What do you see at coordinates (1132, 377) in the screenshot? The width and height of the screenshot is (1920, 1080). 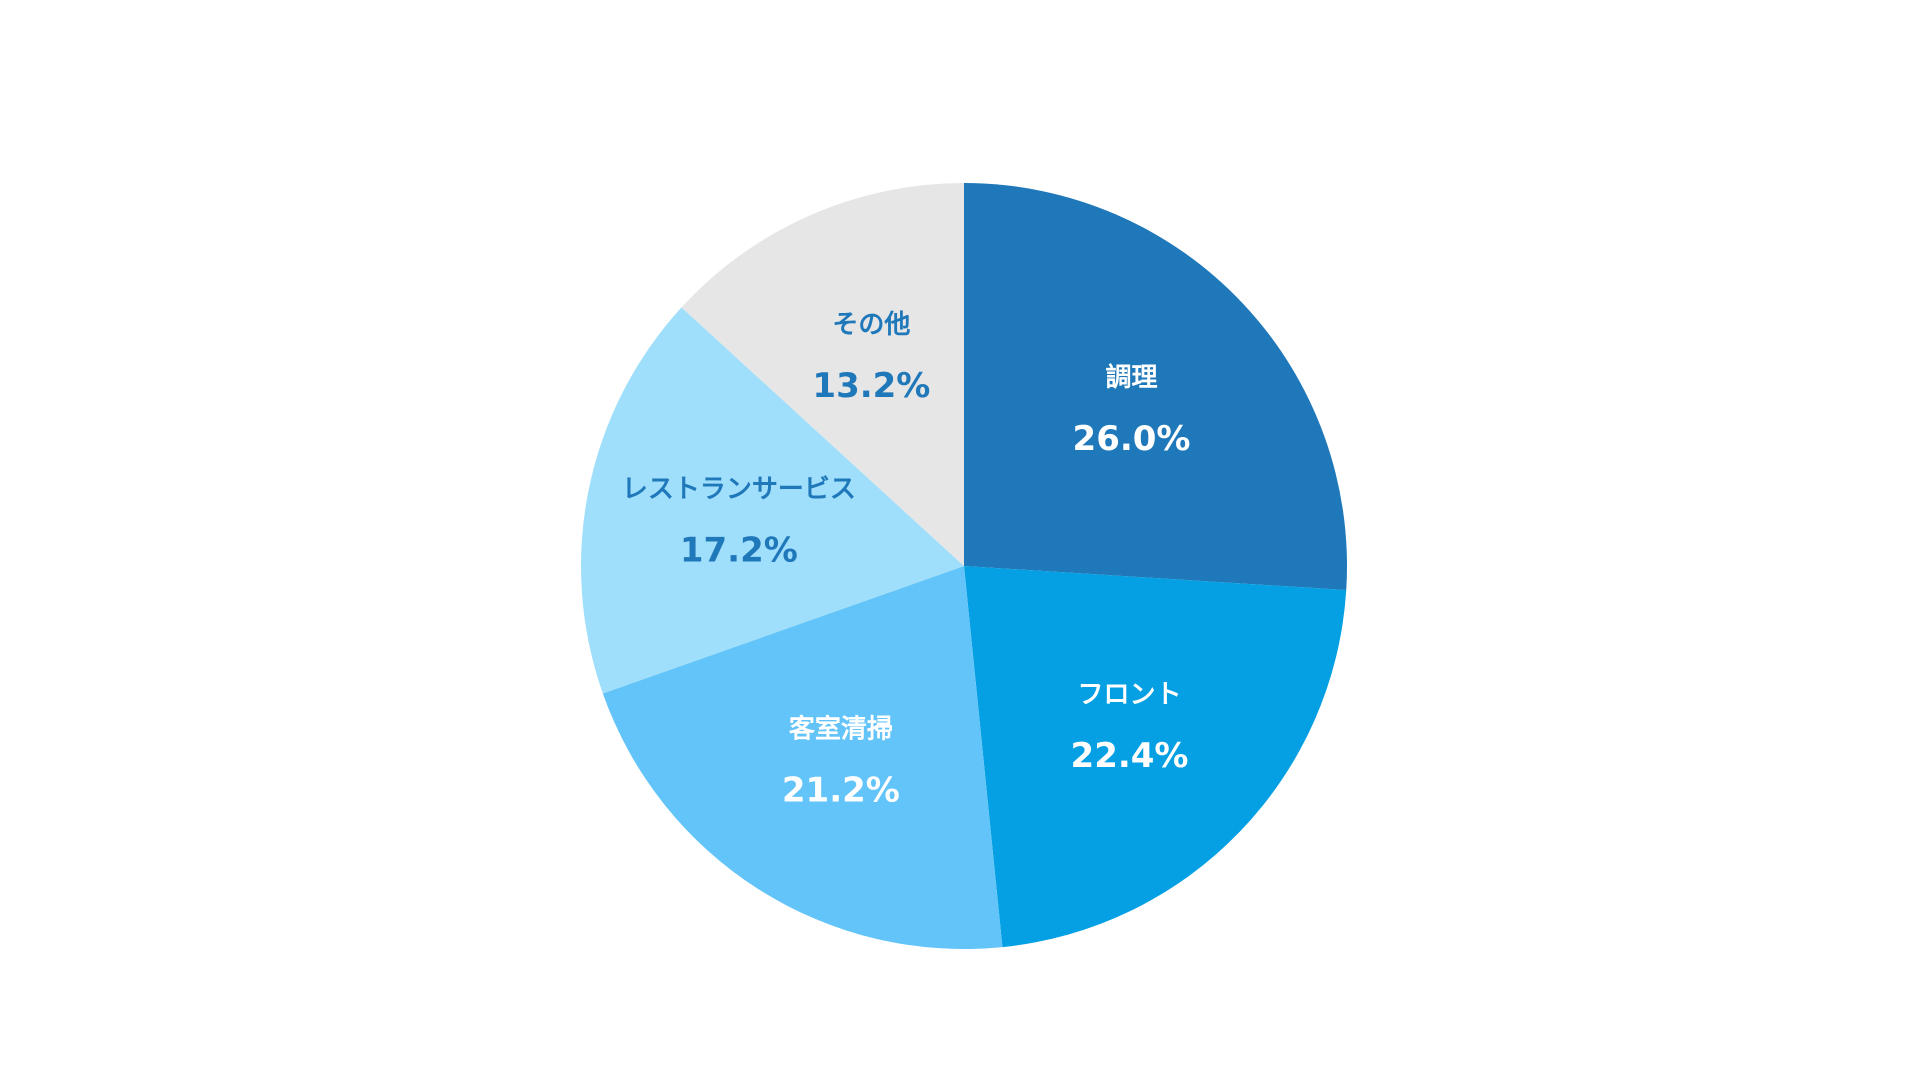 I see `slice-label: 調理` at bounding box center [1132, 377].